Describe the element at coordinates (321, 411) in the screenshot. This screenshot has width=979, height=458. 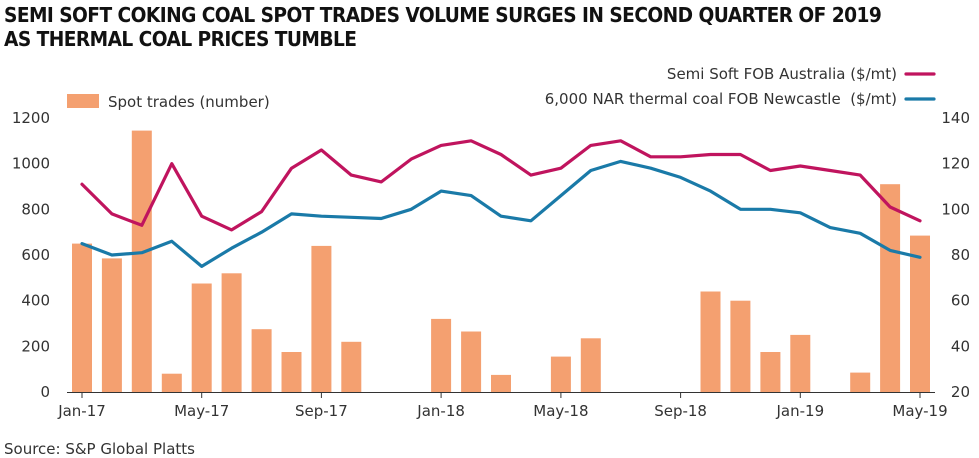
I see `x-axis-tick-label: Sep-17` at that location.